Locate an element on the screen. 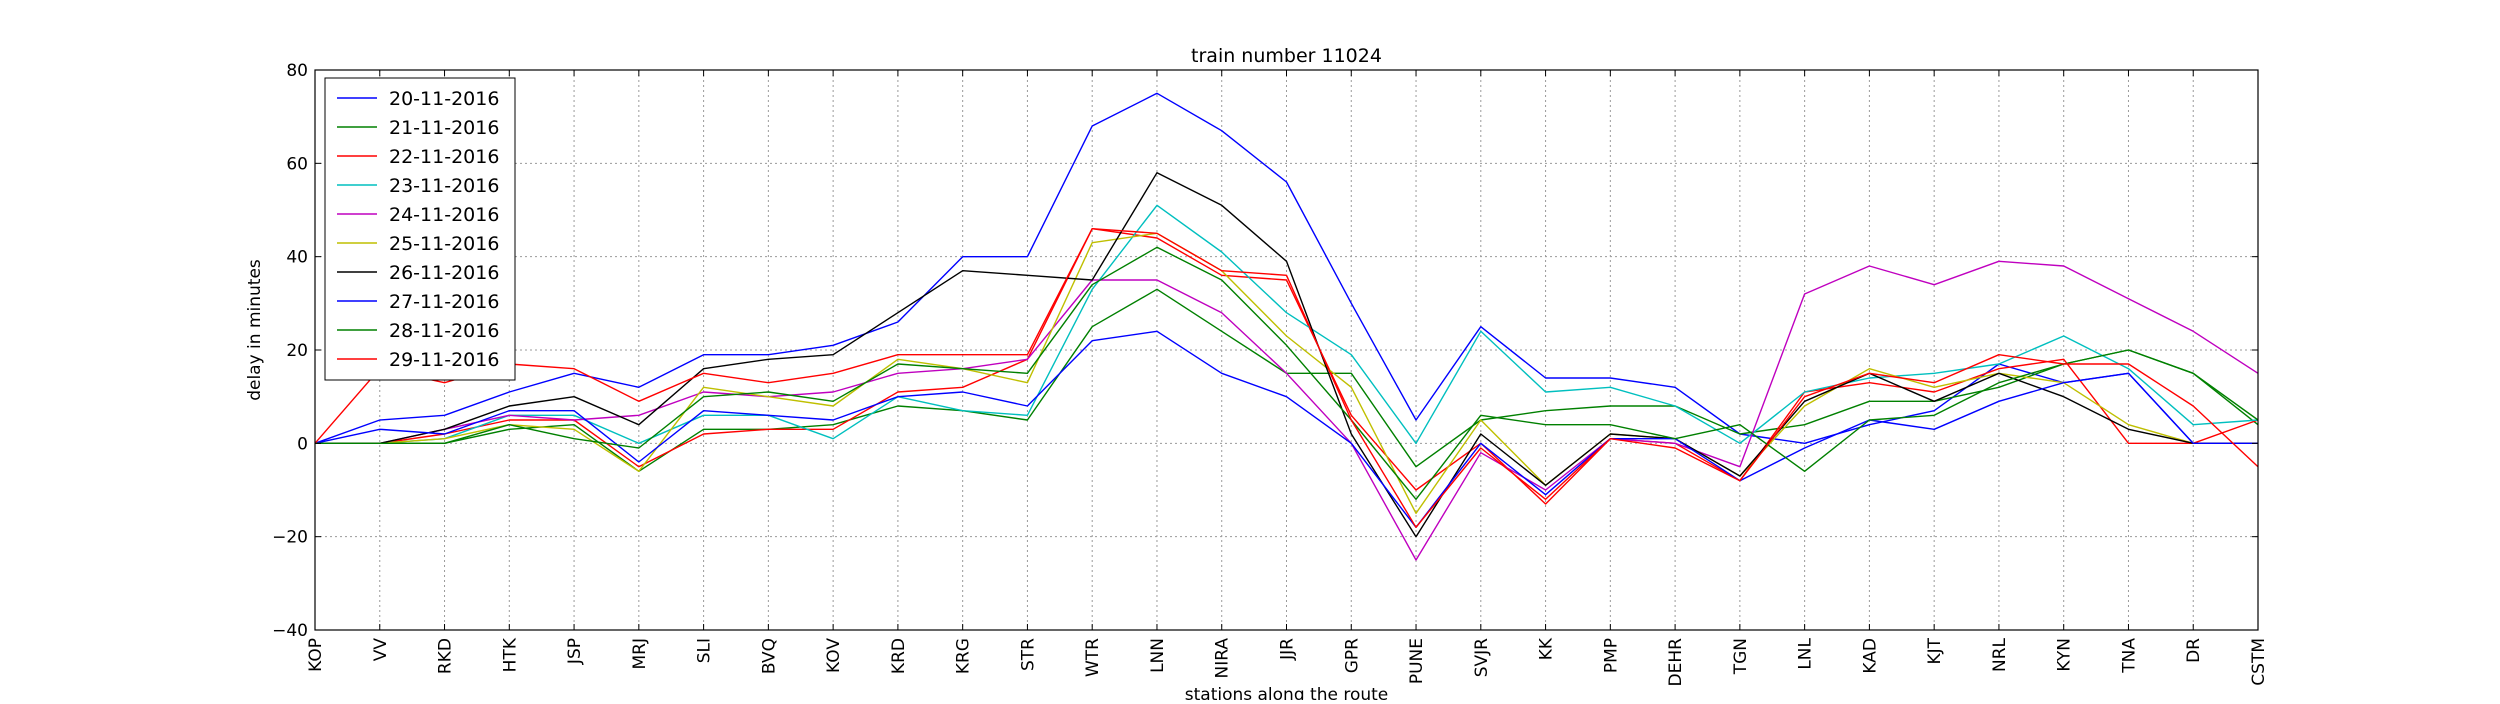 The width and height of the screenshot is (2500, 704). legend-label: 20-11-2016 is located at coordinates (444, 99).